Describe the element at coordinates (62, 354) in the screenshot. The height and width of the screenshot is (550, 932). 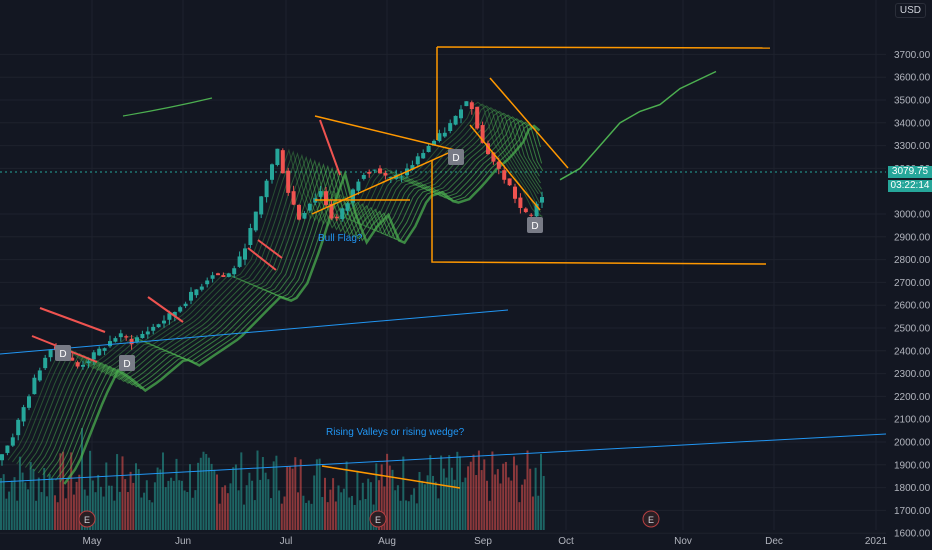
I see `dividend-label: D` at that location.